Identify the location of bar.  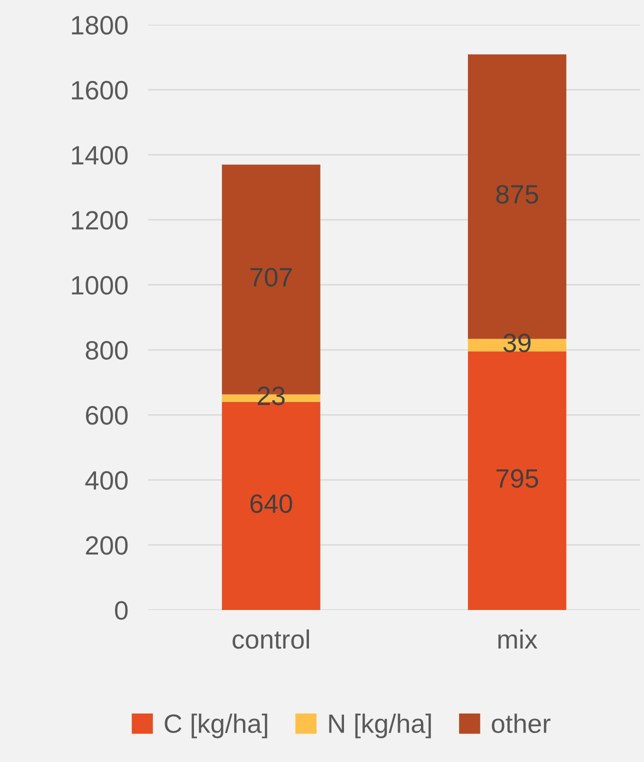
(517, 481).